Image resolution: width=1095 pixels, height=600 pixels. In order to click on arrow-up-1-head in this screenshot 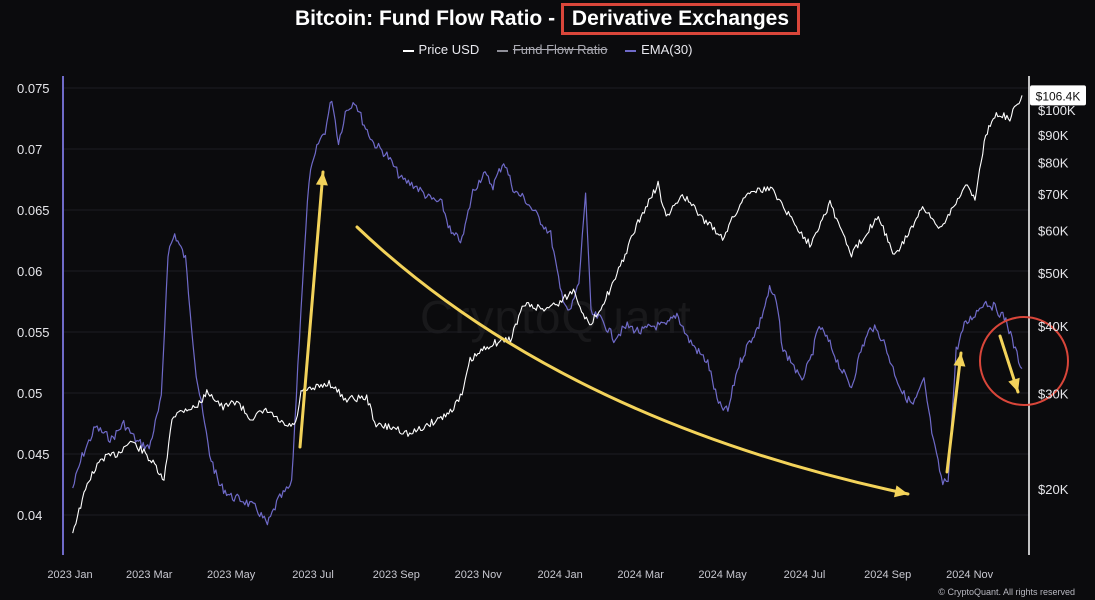, I will do `click(321, 179)`.